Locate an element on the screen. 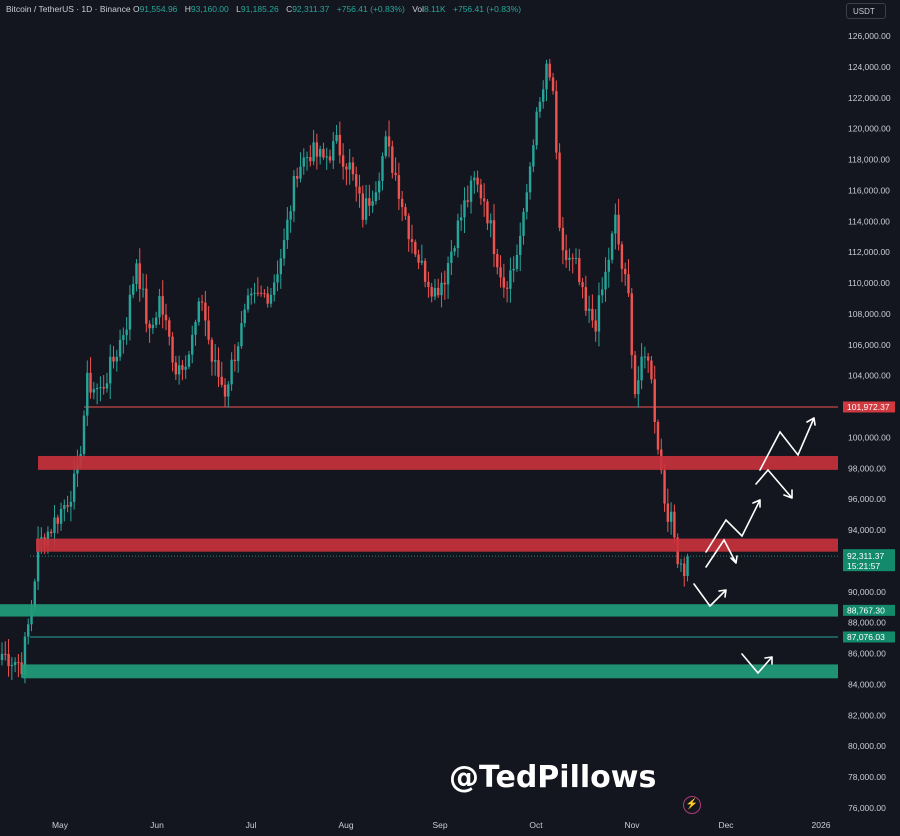 This screenshot has width=900, height=836. level-tag-bg is located at coordinates (869, 637).